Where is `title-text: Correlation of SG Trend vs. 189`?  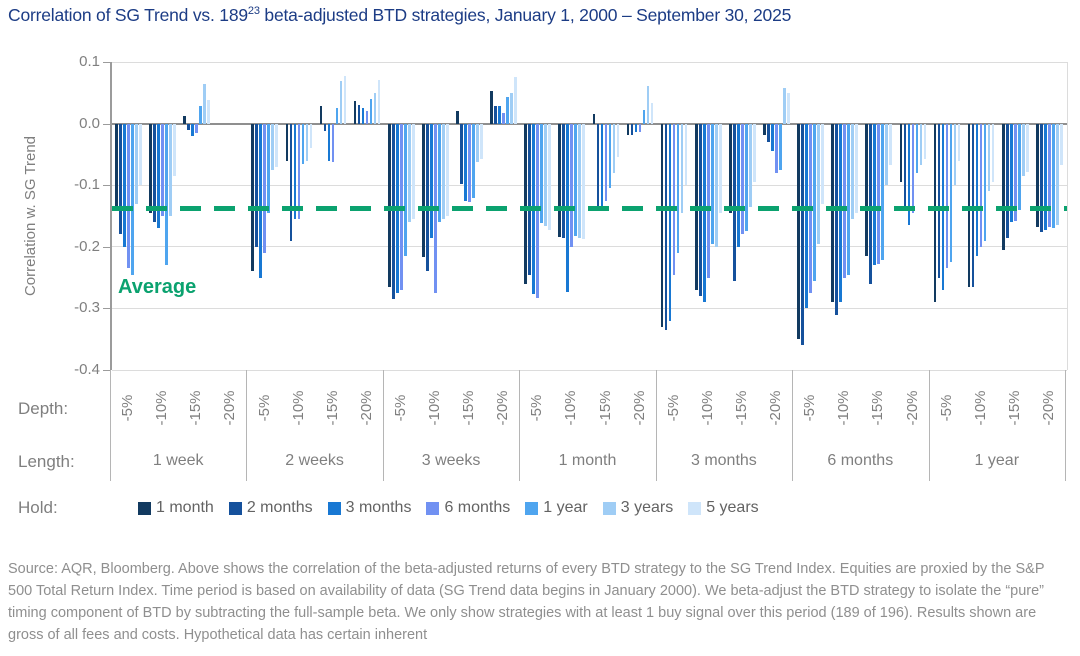
title-text: Correlation of SG Trend vs. 189 is located at coordinates (128, 15).